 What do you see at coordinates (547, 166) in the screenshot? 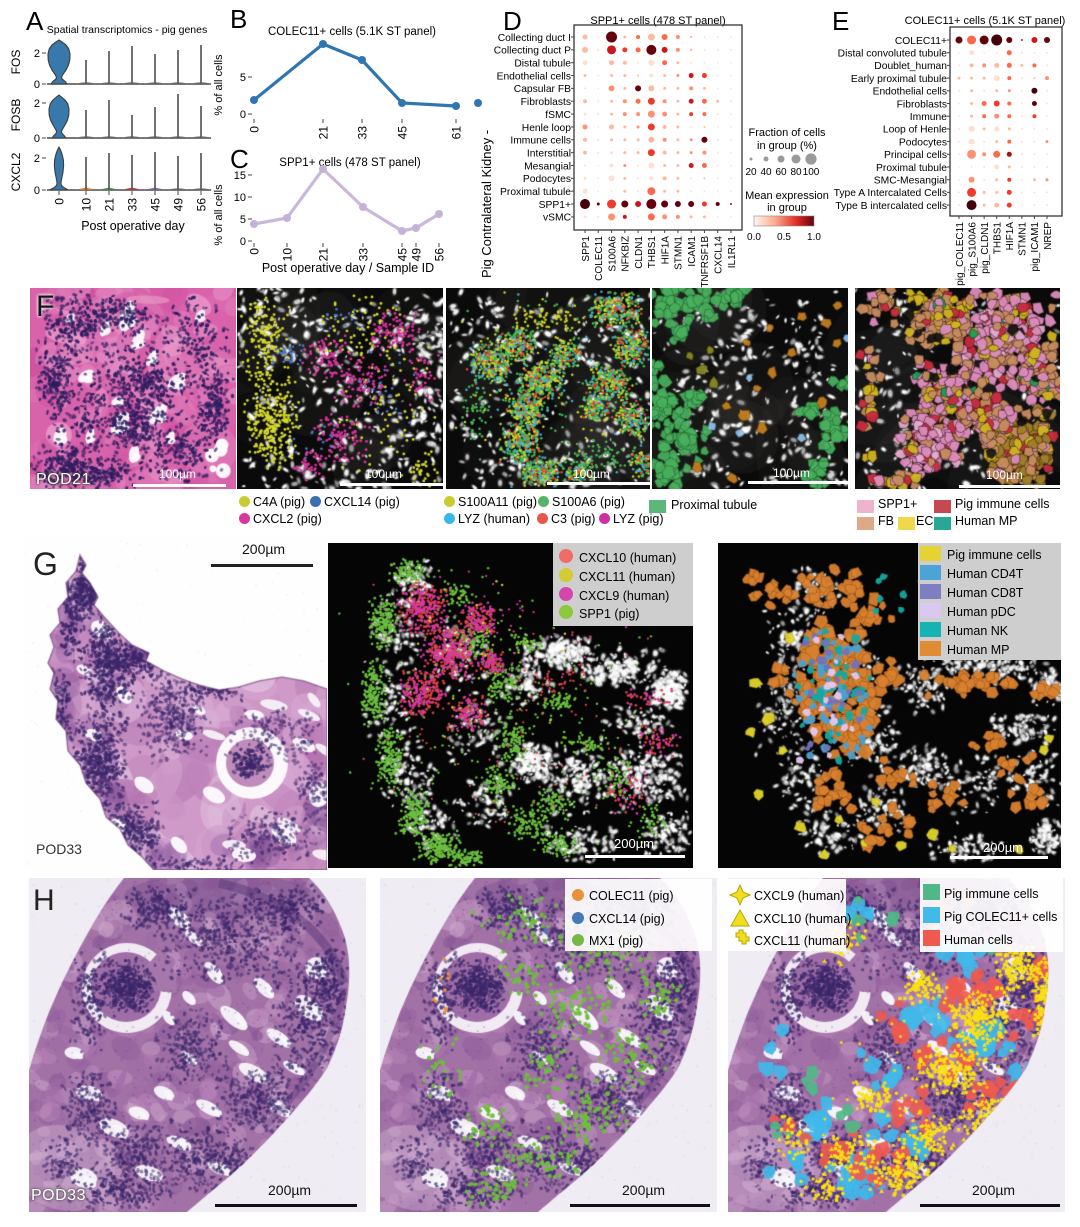
I see `svg-text: Mesangial` at bounding box center [547, 166].